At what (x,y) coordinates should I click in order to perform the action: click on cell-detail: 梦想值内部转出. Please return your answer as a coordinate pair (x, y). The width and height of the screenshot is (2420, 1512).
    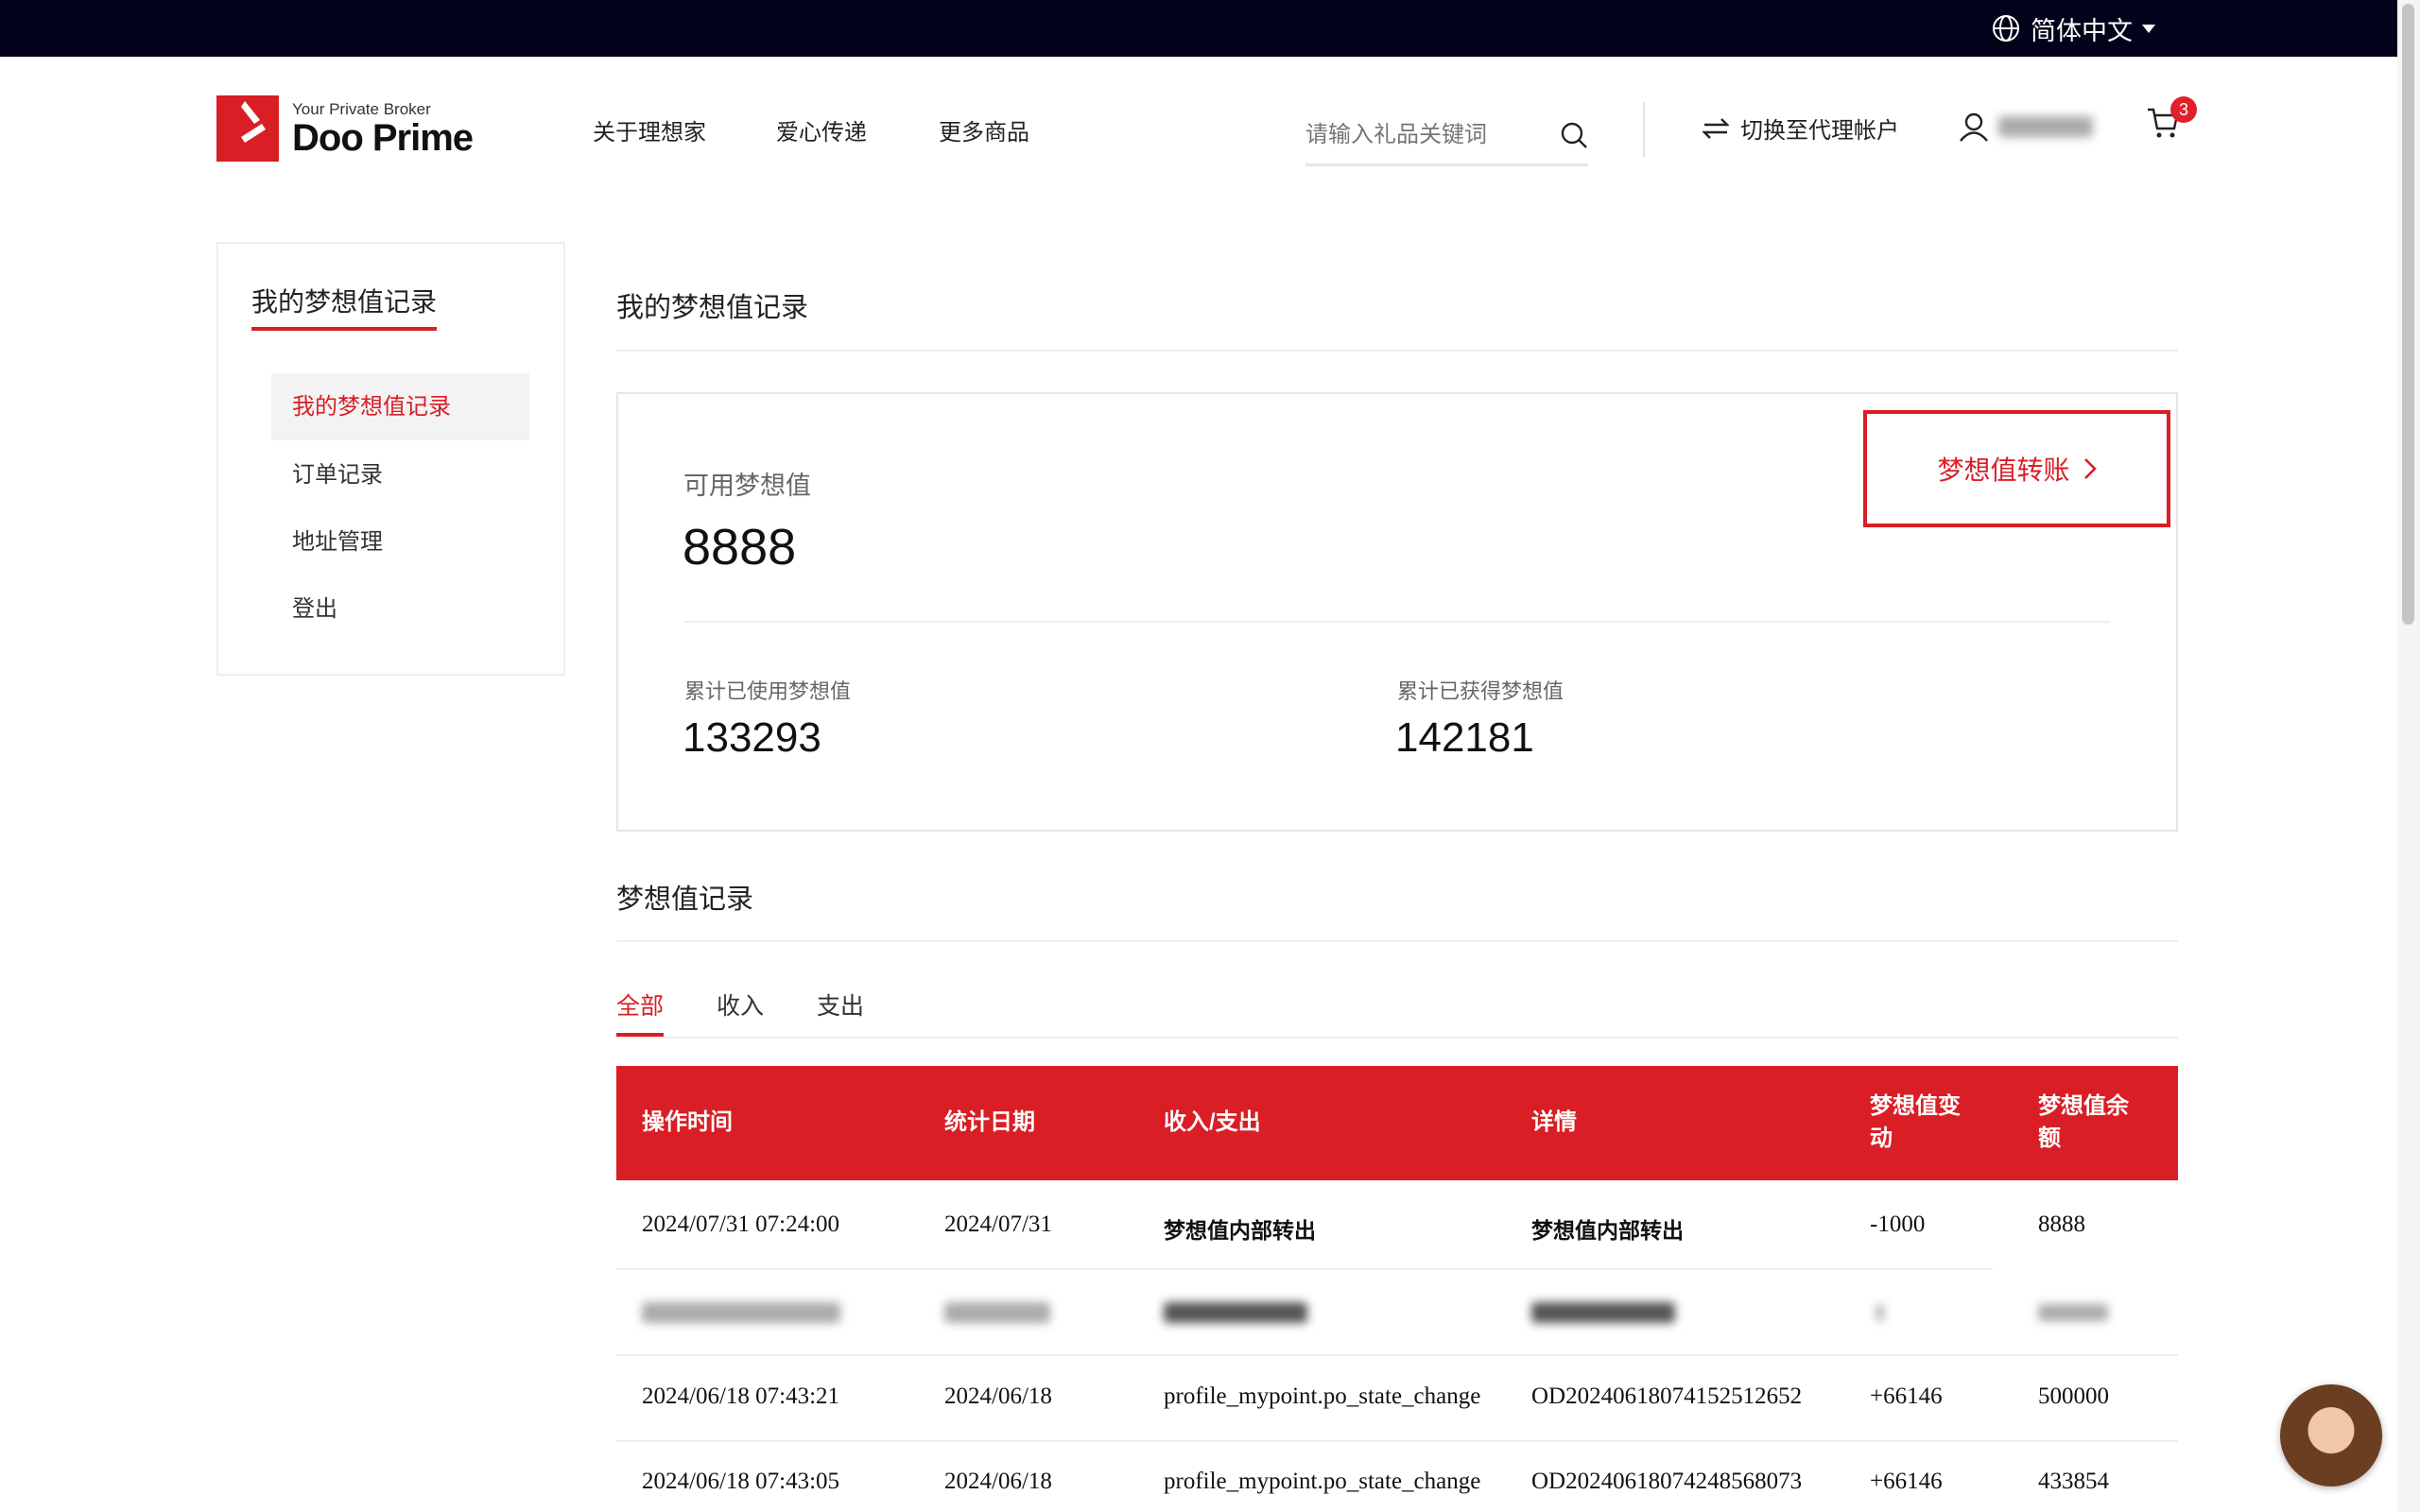
    Looking at the image, I should click on (1608, 1230).